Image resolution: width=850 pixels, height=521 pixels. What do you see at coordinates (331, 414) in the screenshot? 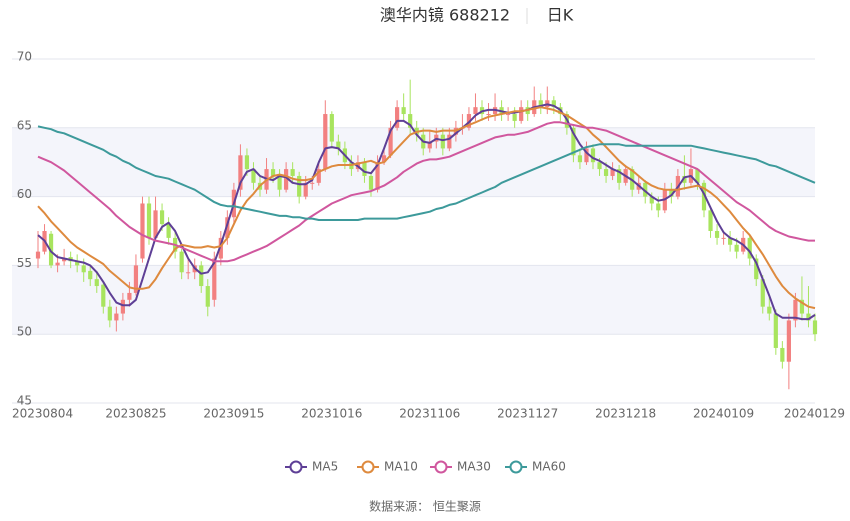
I see `x-tick-label: 20231016` at bounding box center [331, 414].